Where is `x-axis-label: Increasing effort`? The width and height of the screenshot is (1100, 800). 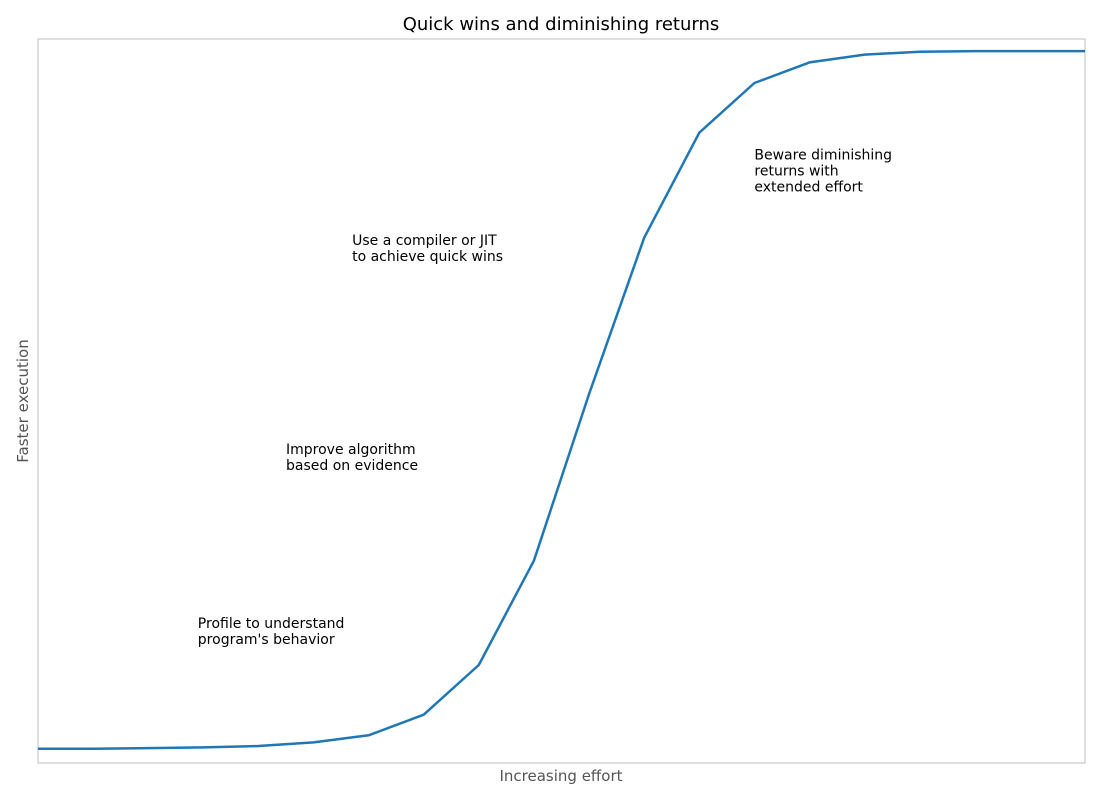
x-axis-label: Increasing effort is located at coordinates (560, 776).